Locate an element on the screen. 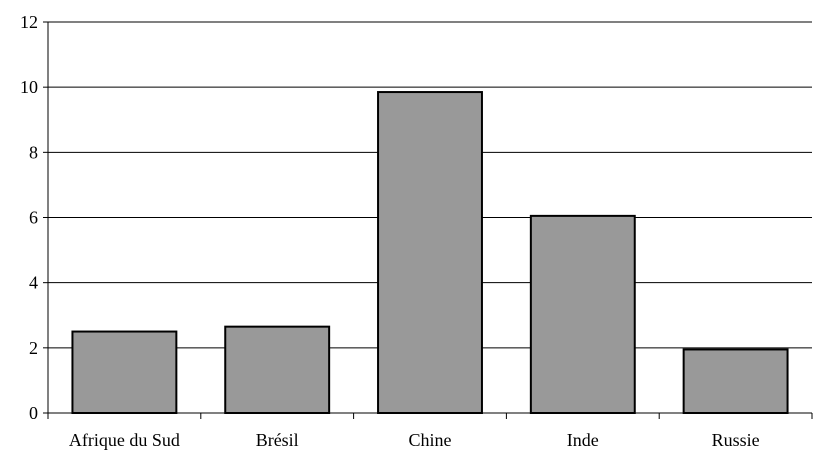 The width and height of the screenshot is (825, 455). y-tick-label: 10 is located at coordinates (29, 87).